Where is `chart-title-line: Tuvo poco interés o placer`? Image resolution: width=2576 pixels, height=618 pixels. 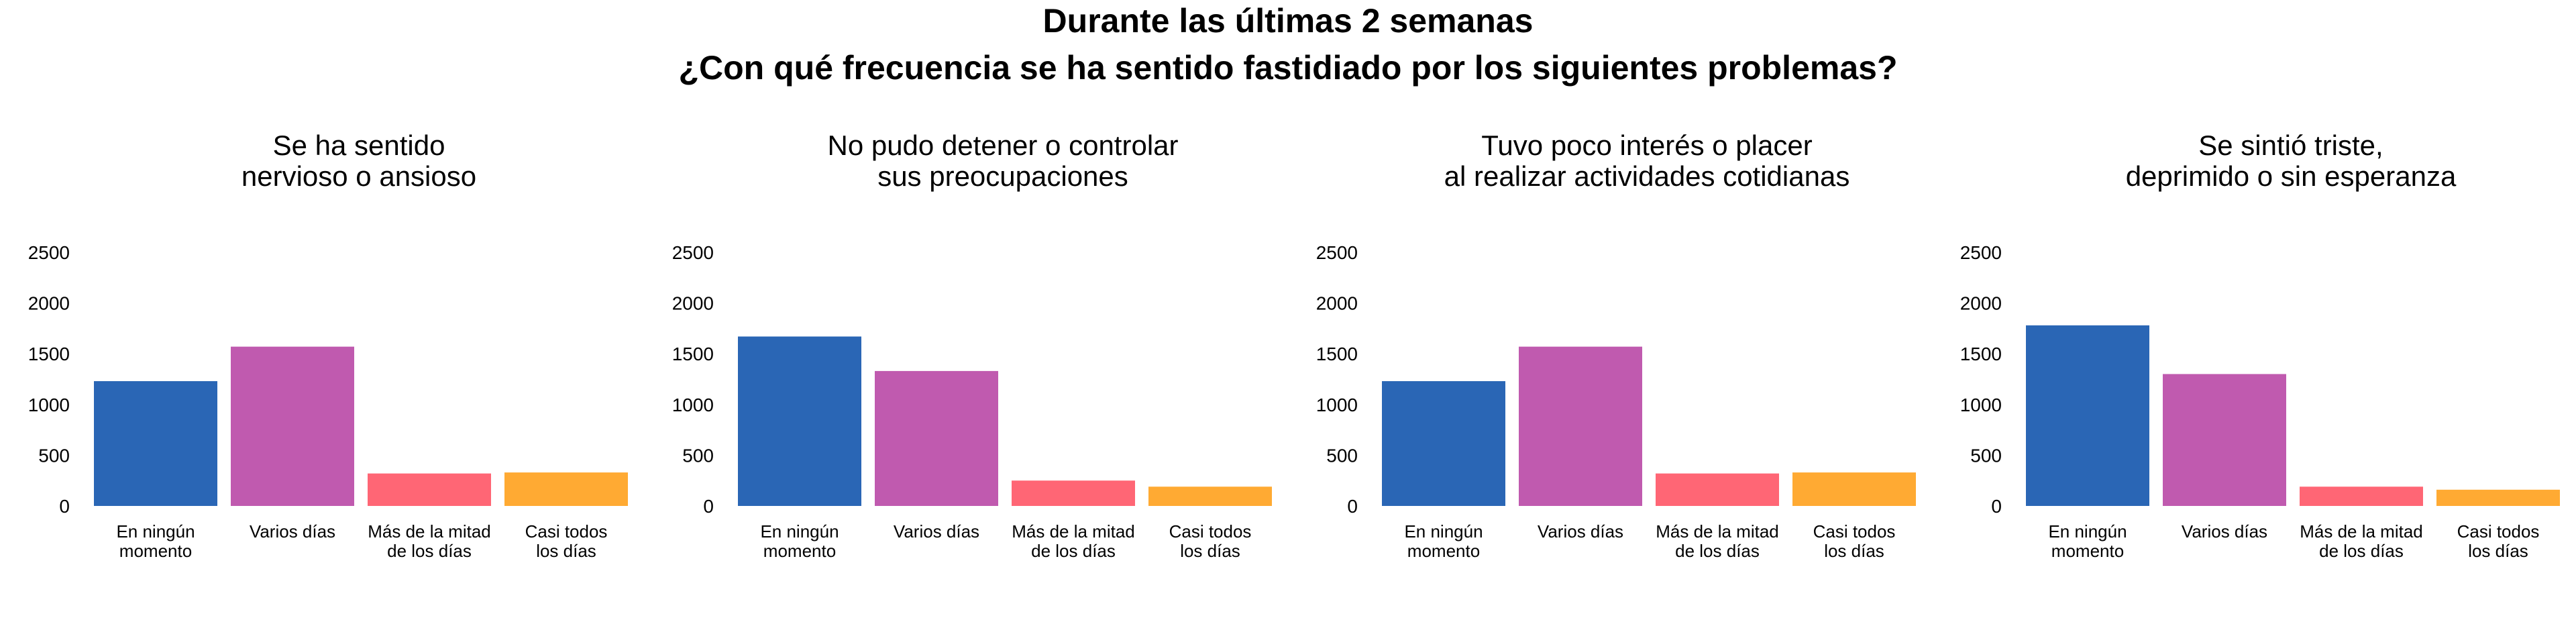
chart-title-line: Tuvo poco interés o placer is located at coordinates (1646, 145).